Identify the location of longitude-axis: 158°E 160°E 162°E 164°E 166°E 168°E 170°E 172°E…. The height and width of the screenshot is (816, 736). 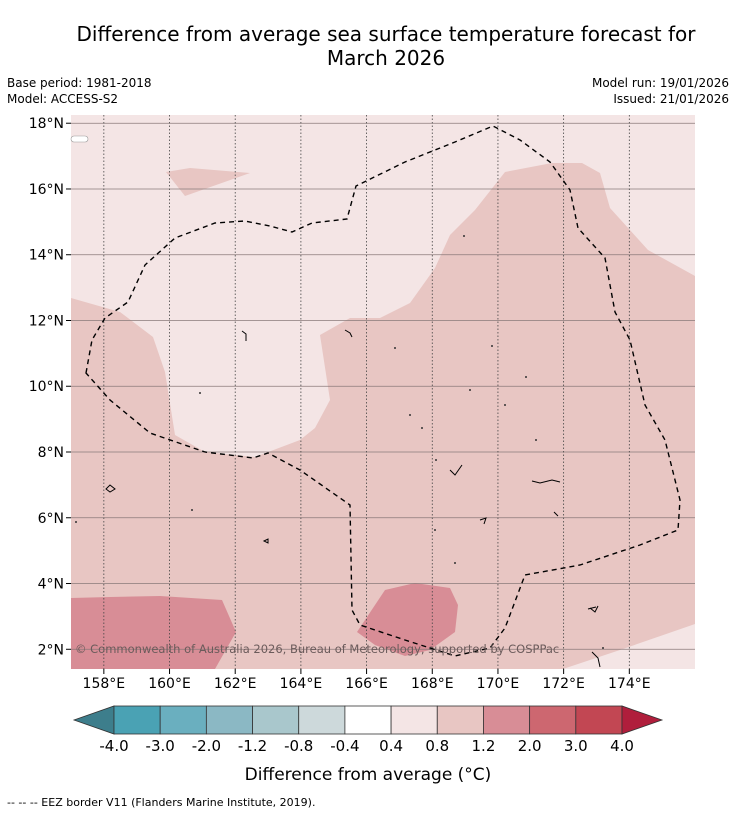
(367, 680).